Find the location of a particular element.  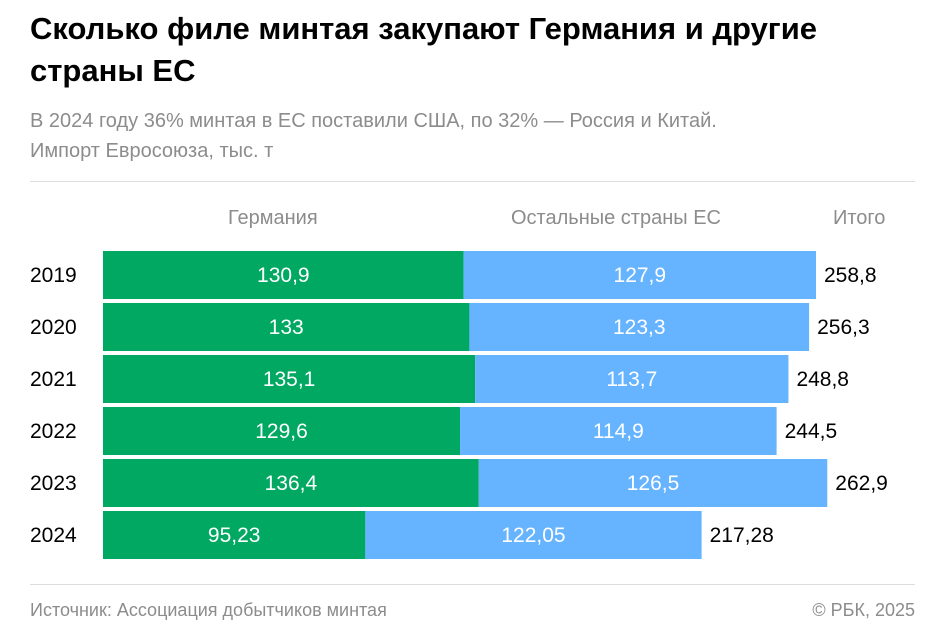

subtitle-line-2: Импорт Евросоюза, тыс. т is located at coordinates (152, 151).